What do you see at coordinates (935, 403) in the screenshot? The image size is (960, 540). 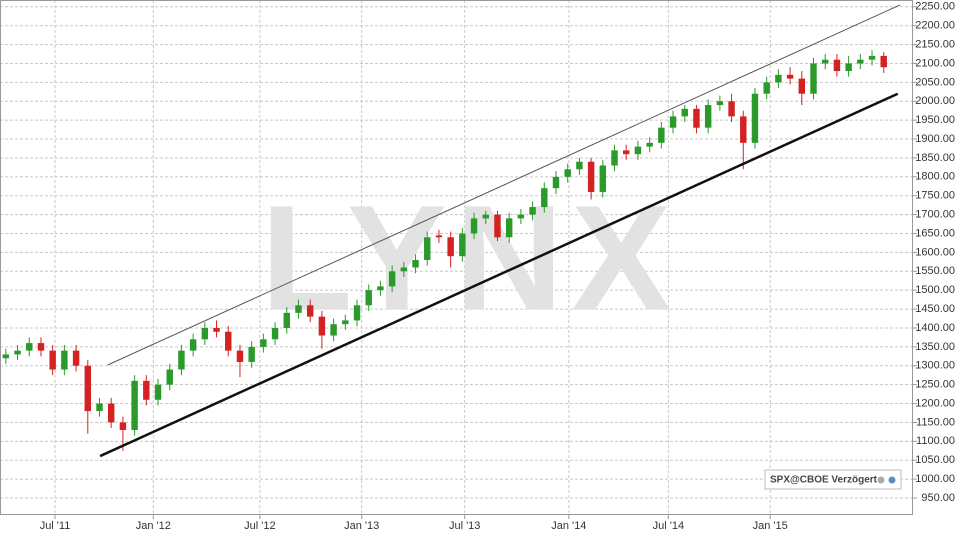 I see `y-tick-label: 1200.00` at bounding box center [935, 403].